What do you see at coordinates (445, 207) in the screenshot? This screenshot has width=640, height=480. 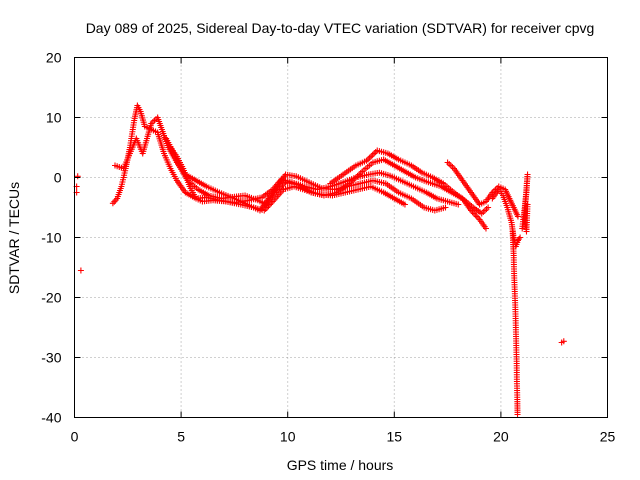 I see `data-point-arc-b` at bounding box center [445, 207].